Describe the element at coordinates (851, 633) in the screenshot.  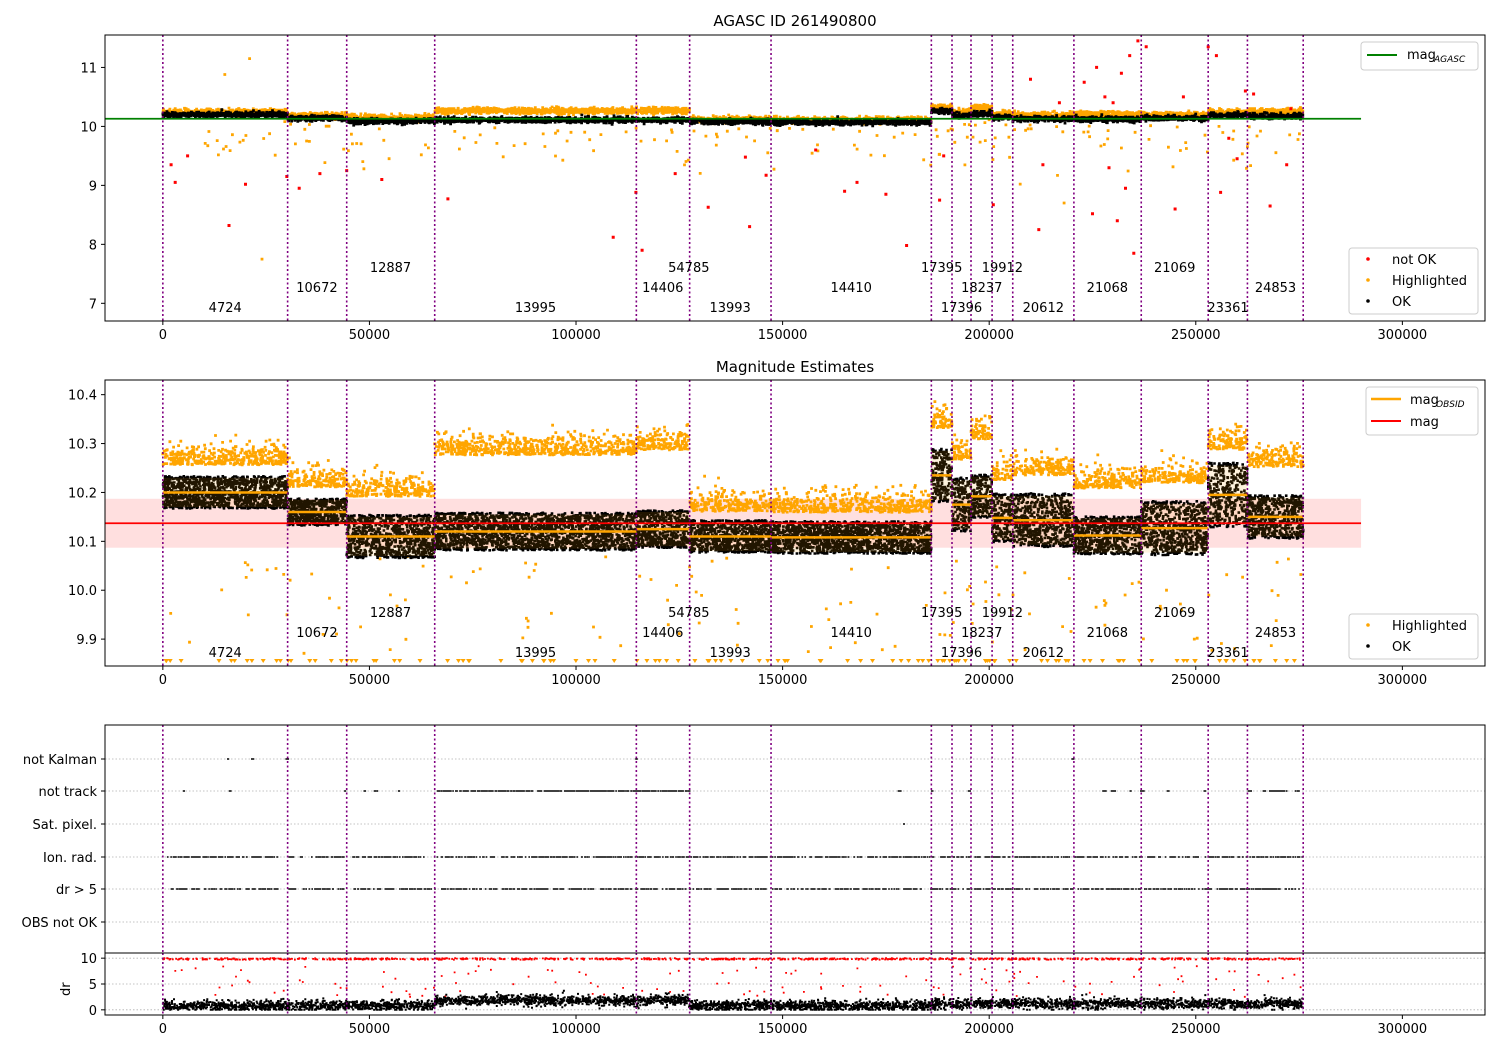
I see `obsid-label: 14410` at that location.